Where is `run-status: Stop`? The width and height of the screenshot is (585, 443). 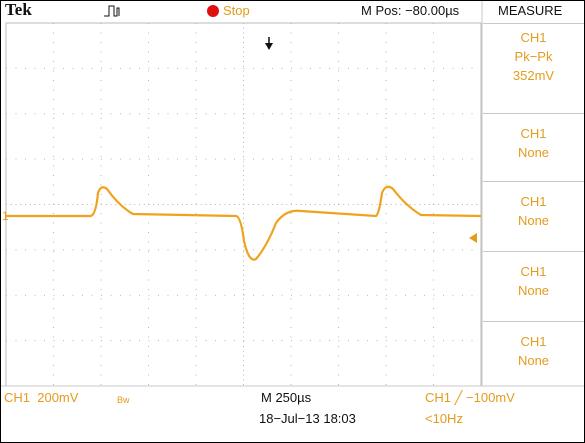 run-status: Stop is located at coordinates (236, 10).